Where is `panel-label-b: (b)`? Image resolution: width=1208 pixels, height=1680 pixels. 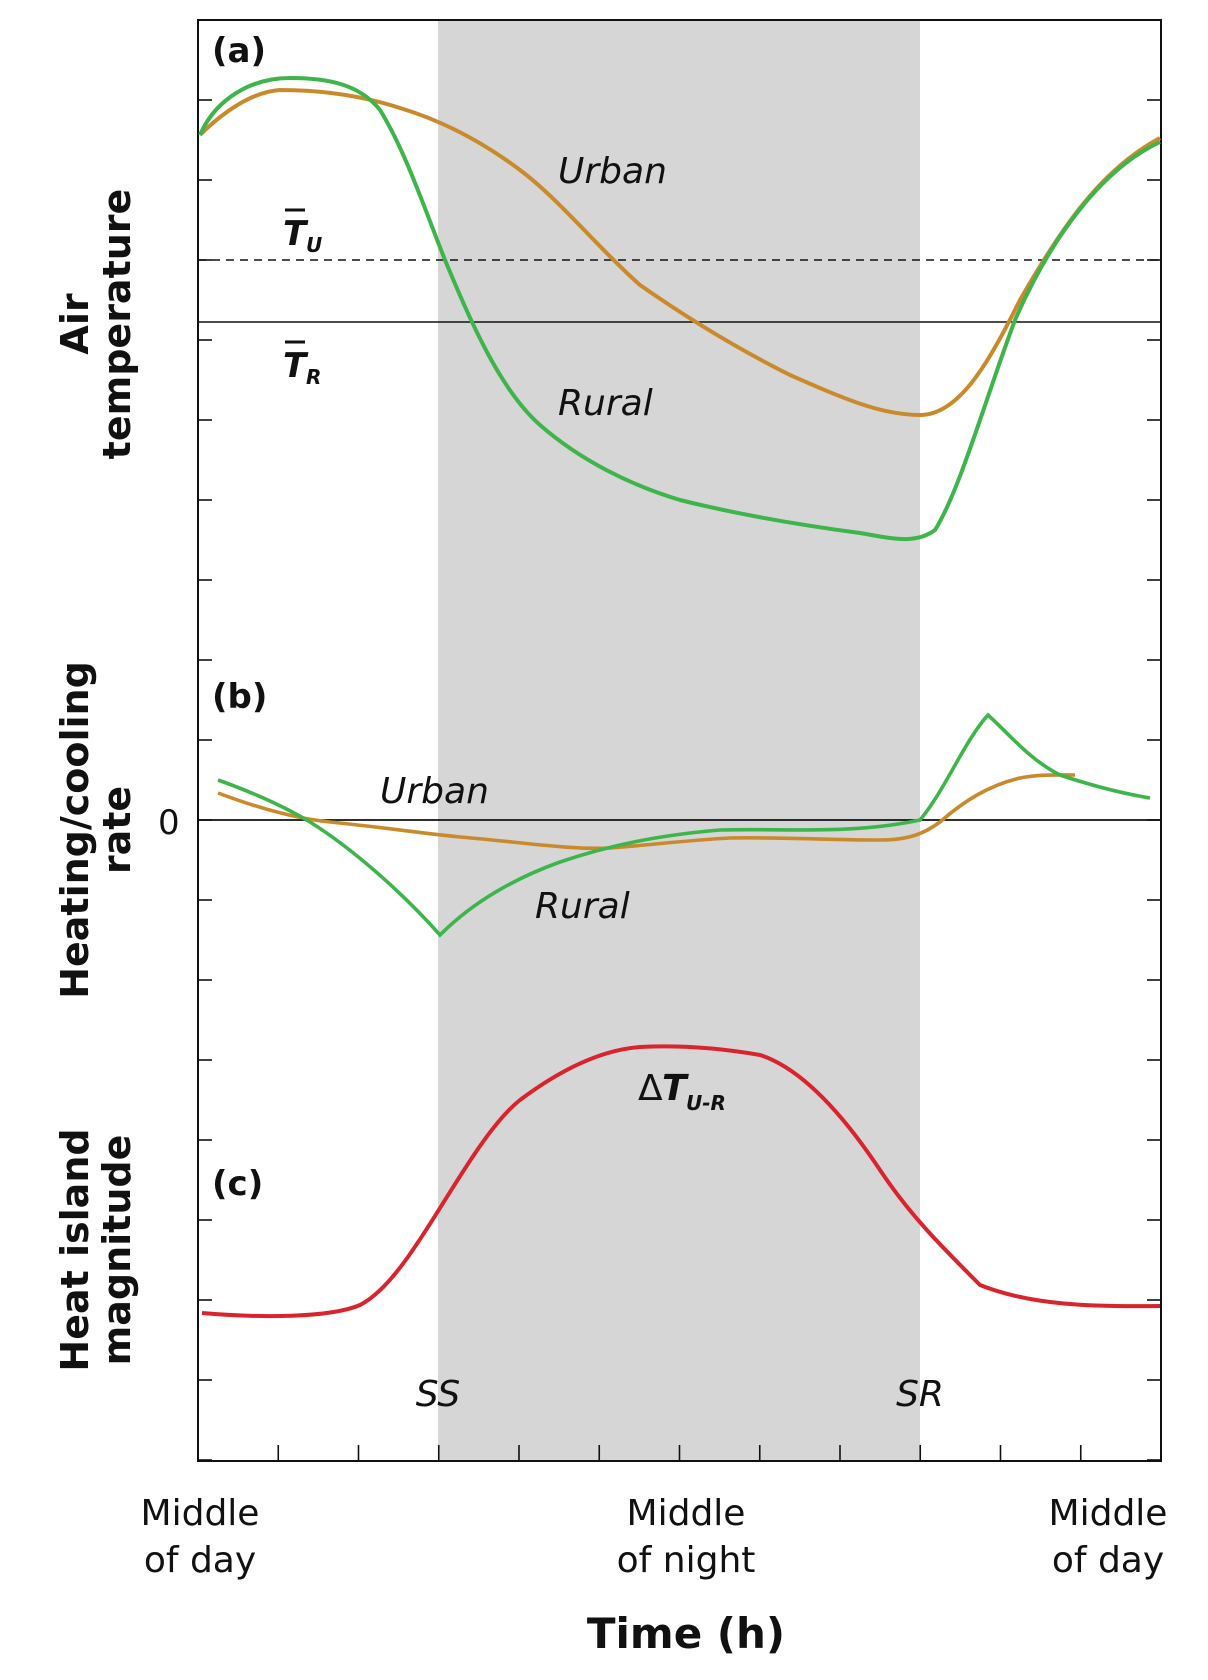 panel-label-b: (b) is located at coordinates (239, 697).